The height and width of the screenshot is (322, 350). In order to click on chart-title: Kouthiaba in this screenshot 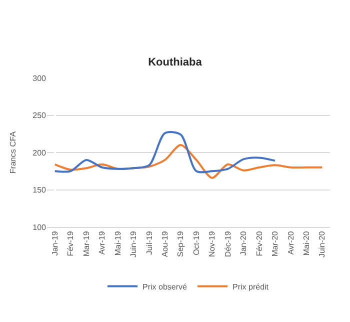, I will do `click(175, 62)`.